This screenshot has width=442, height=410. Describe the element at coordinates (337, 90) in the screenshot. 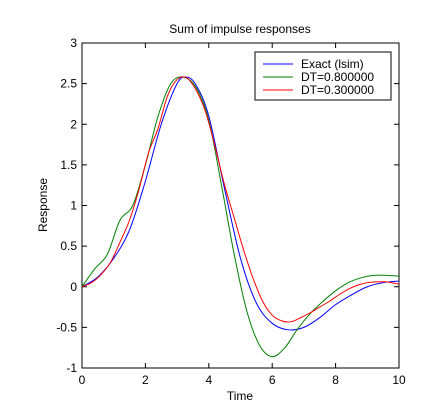

I see `legend-label: DT=0.300000` at that location.